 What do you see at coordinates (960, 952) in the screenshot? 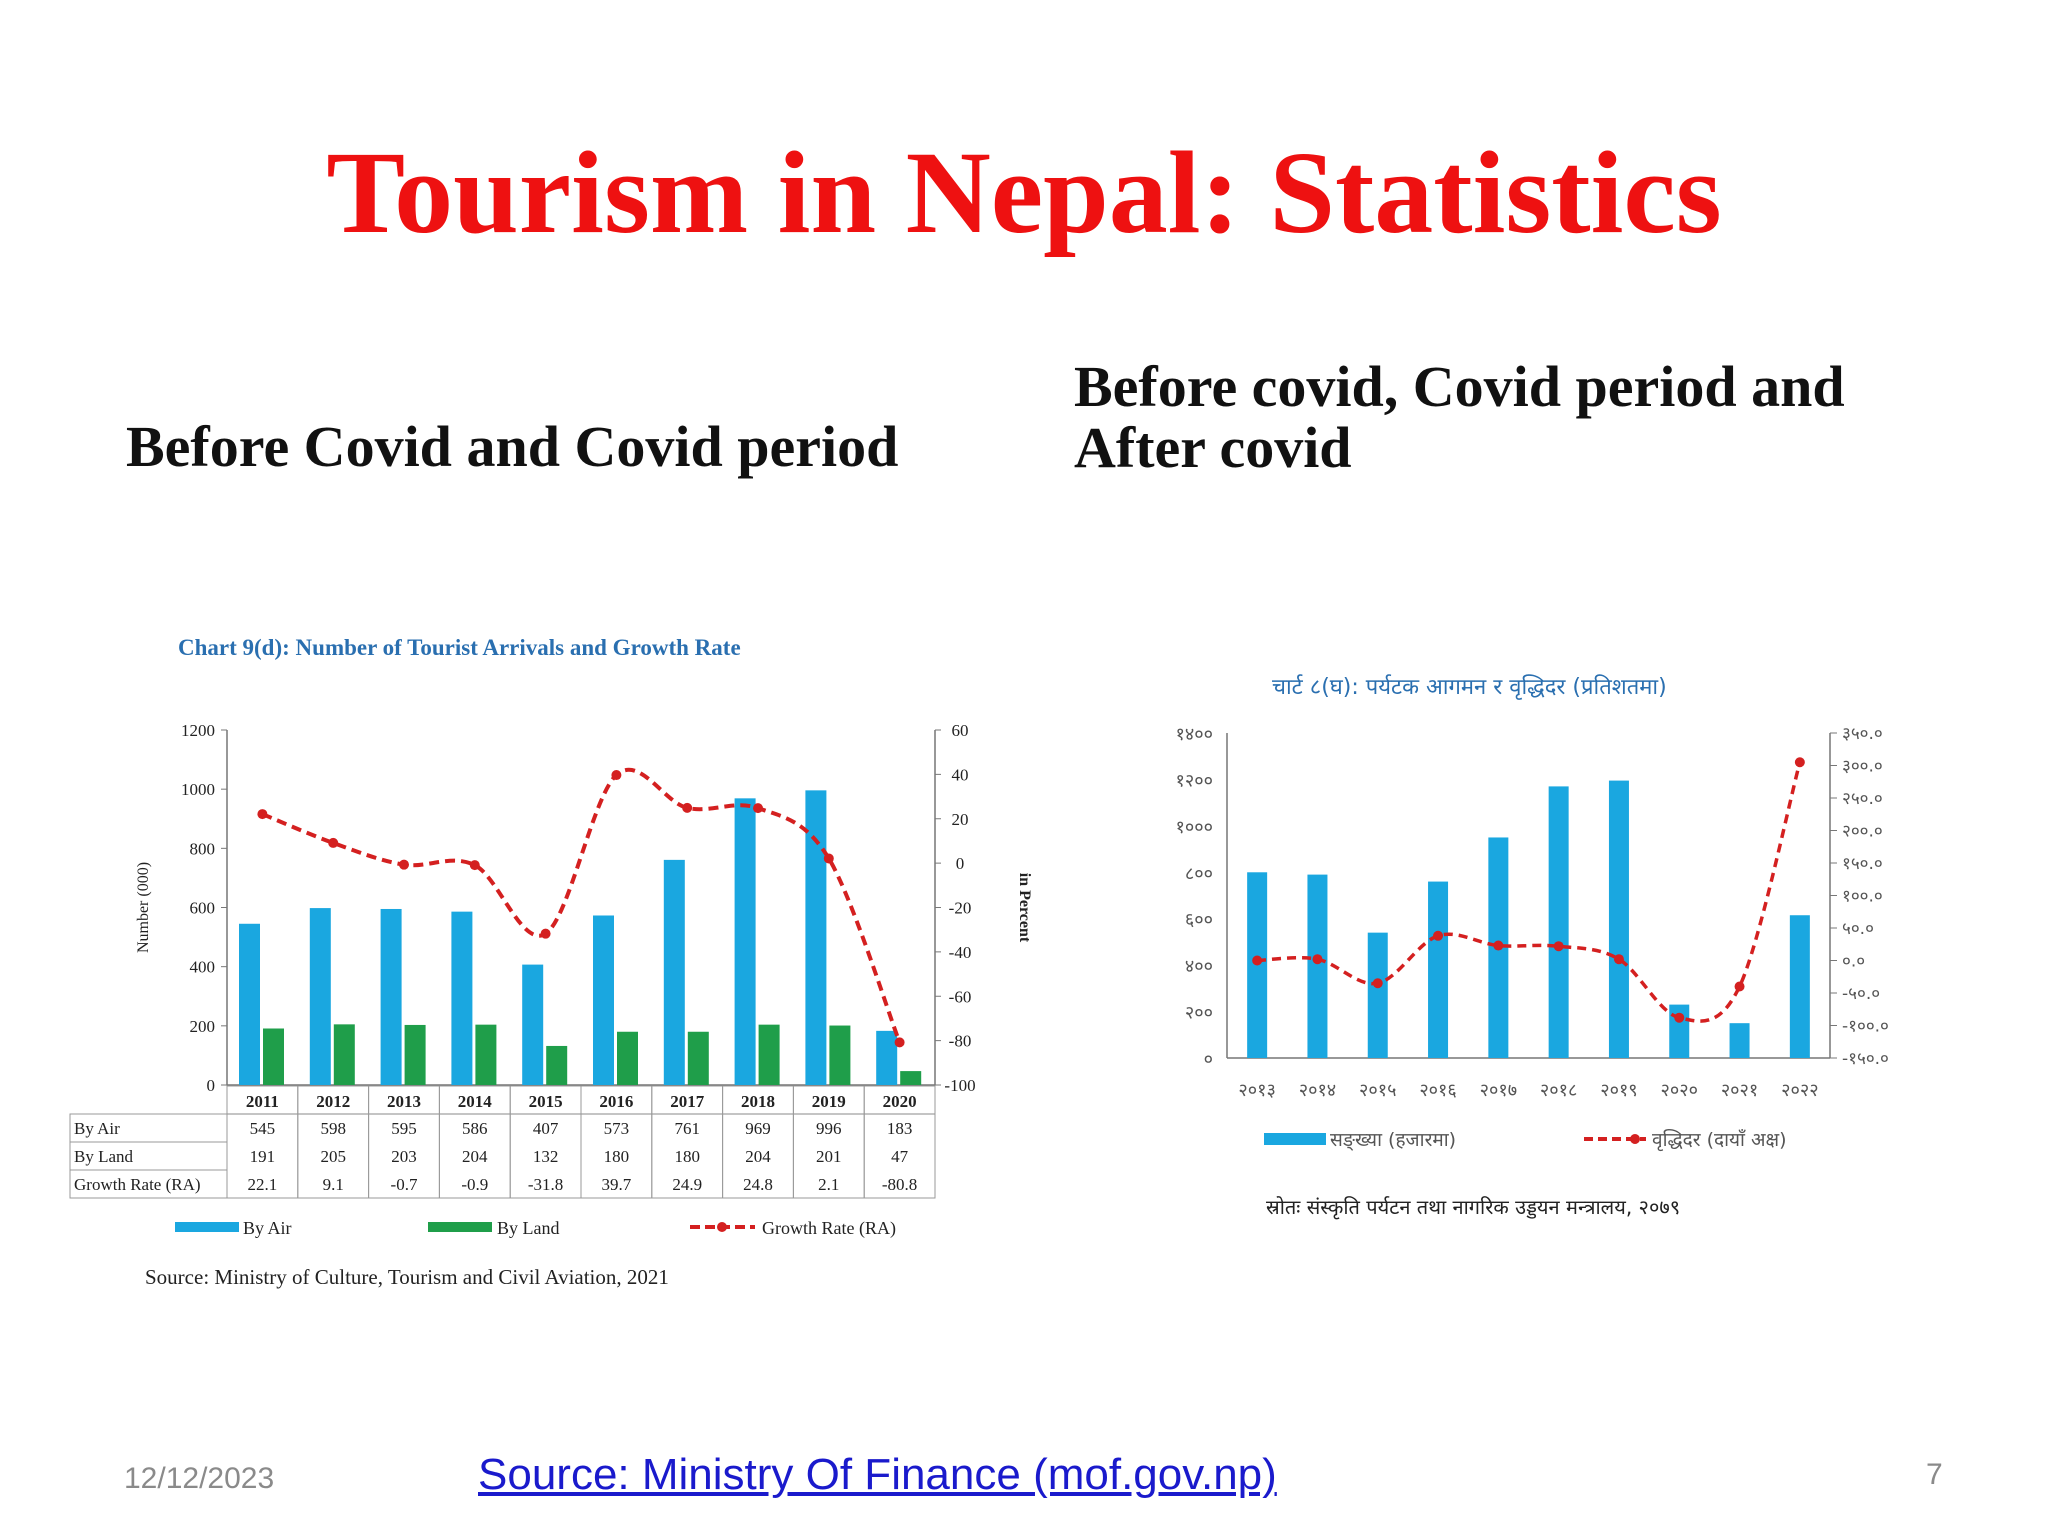
I see `y2-tick-label: -40` at bounding box center [960, 952].